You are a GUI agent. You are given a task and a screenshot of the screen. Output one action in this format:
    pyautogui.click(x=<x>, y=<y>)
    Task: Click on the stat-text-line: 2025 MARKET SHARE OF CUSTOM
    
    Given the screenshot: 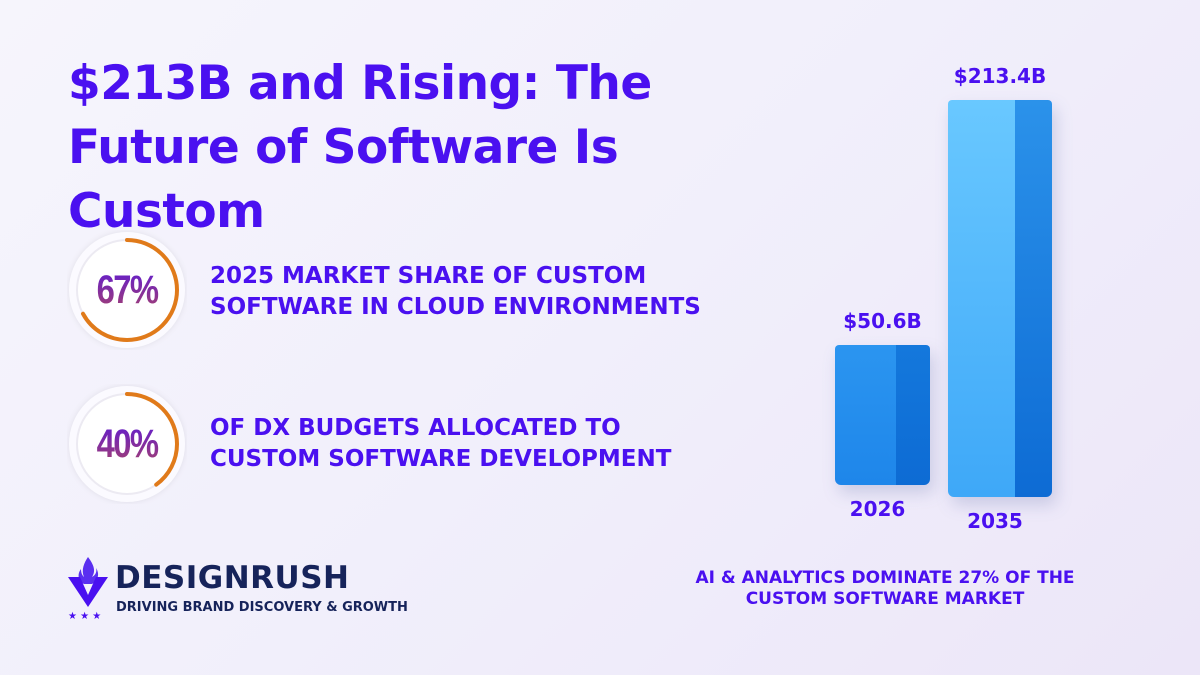 What is the action you would take?
    pyautogui.click(x=428, y=276)
    